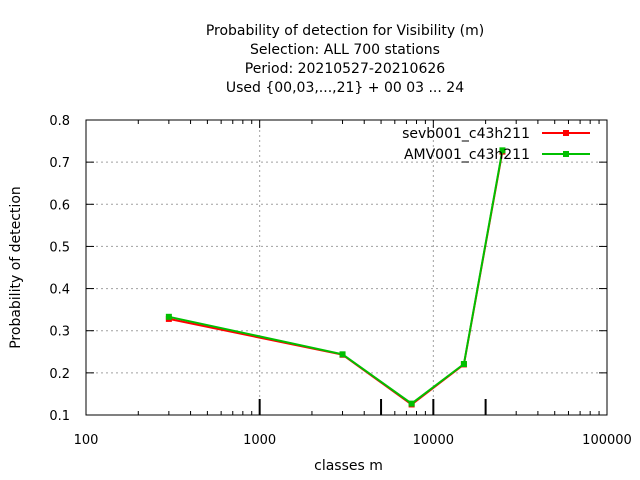  What do you see at coordinates (59, 416) in the screenshot?
I see `y-tick-label: 0.1` at bounding box center [59, 416].